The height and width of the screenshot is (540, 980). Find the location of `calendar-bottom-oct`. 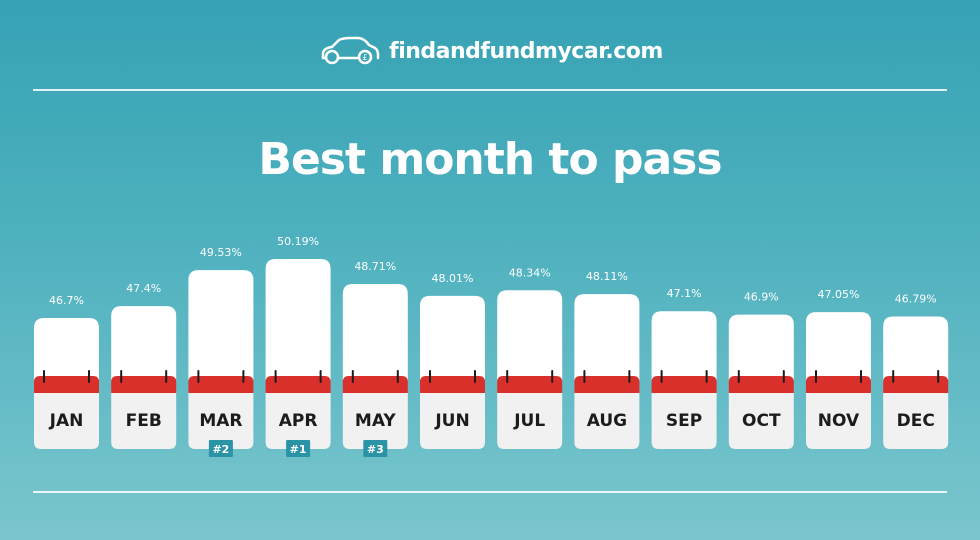

calendar-bottom-oct is located at coordinates (761, 420).